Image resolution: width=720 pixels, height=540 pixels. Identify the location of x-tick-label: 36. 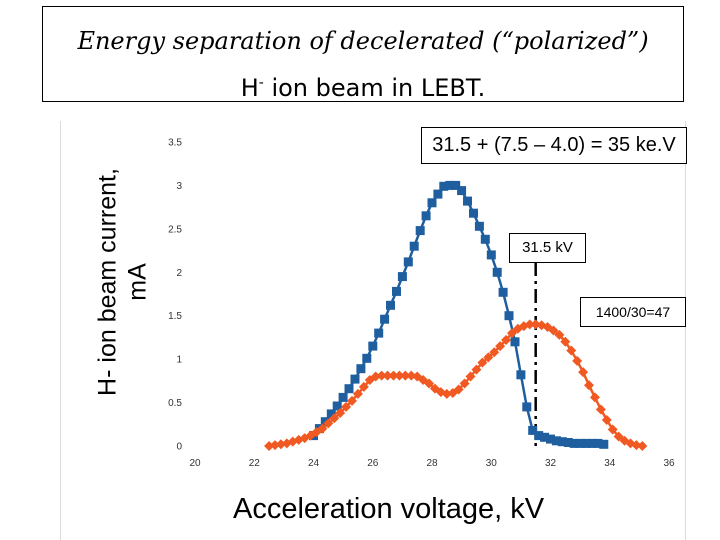
(669, 463).